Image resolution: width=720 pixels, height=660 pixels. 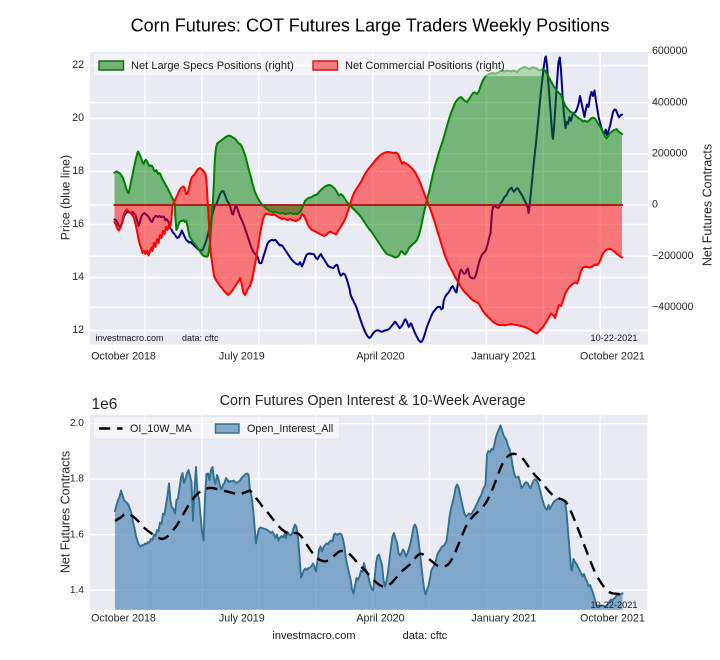 I want to click on svg-text: 1.4, so click(x=77, y=590).